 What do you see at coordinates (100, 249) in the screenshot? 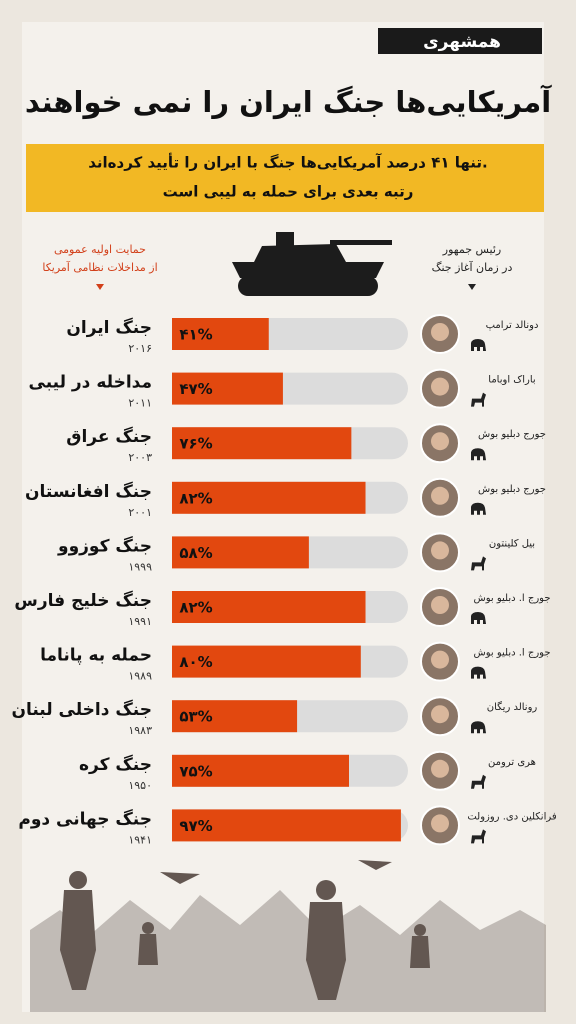
I see `value-header: حمایت اولیه عمومی` at bounding box center [100, 249].